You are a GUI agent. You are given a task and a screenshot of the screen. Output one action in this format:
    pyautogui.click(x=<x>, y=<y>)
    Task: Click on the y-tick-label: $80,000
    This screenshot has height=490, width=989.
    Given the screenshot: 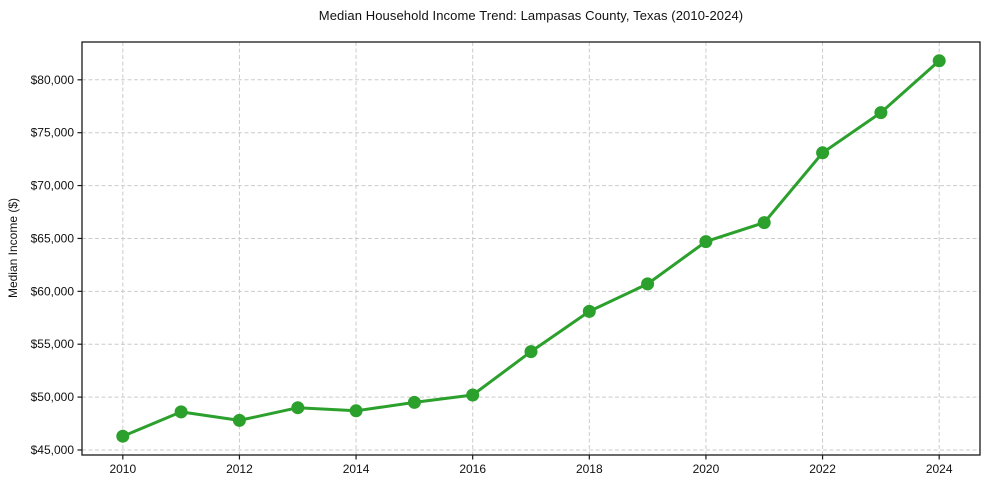 What is the action you would take?
    pyautogui.click(x=53, y=80)
    